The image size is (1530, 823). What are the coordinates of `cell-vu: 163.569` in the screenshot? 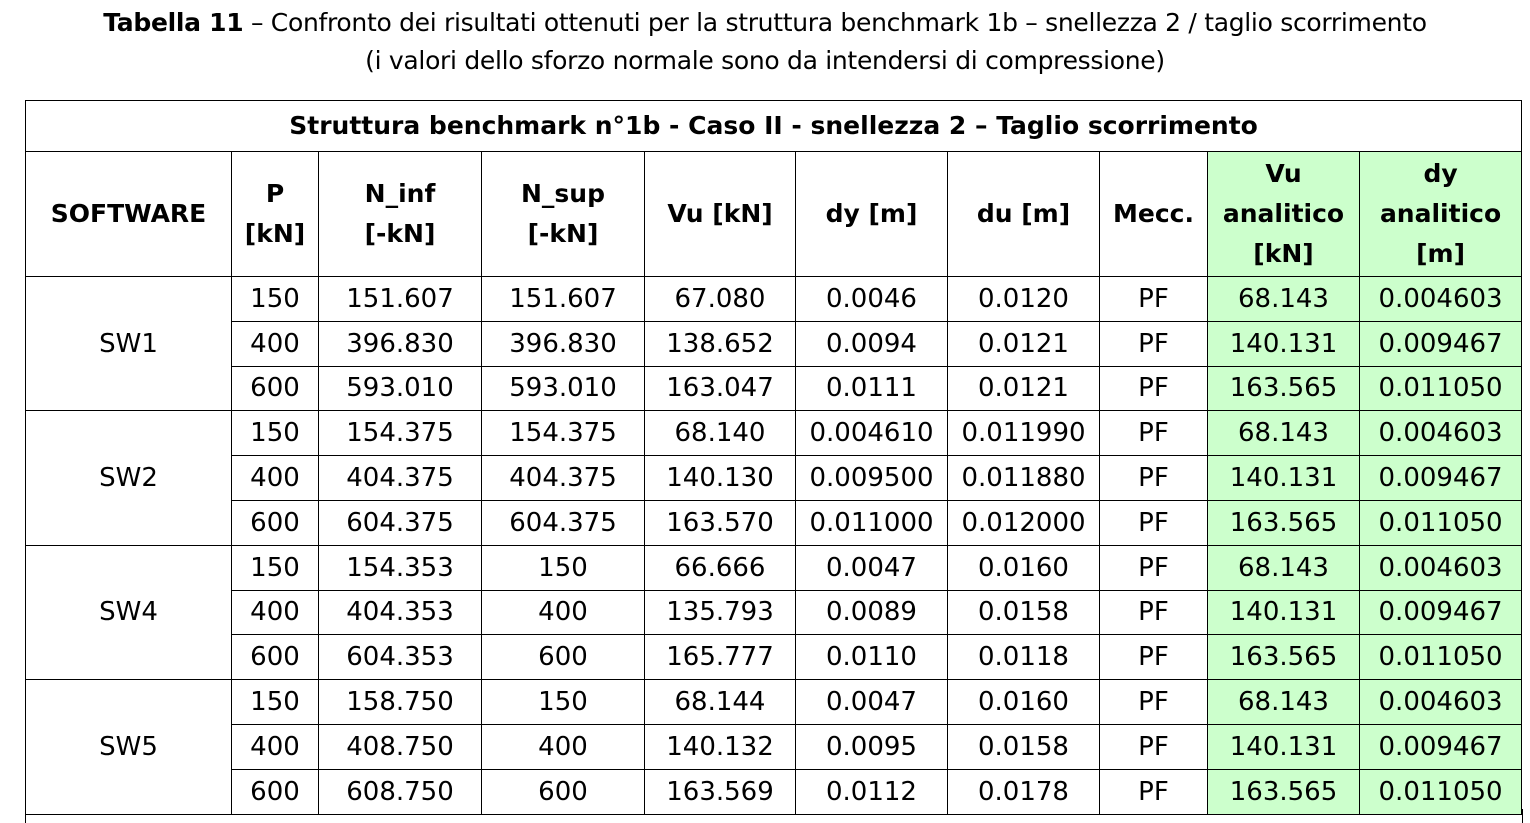 It's located at (720, 791).